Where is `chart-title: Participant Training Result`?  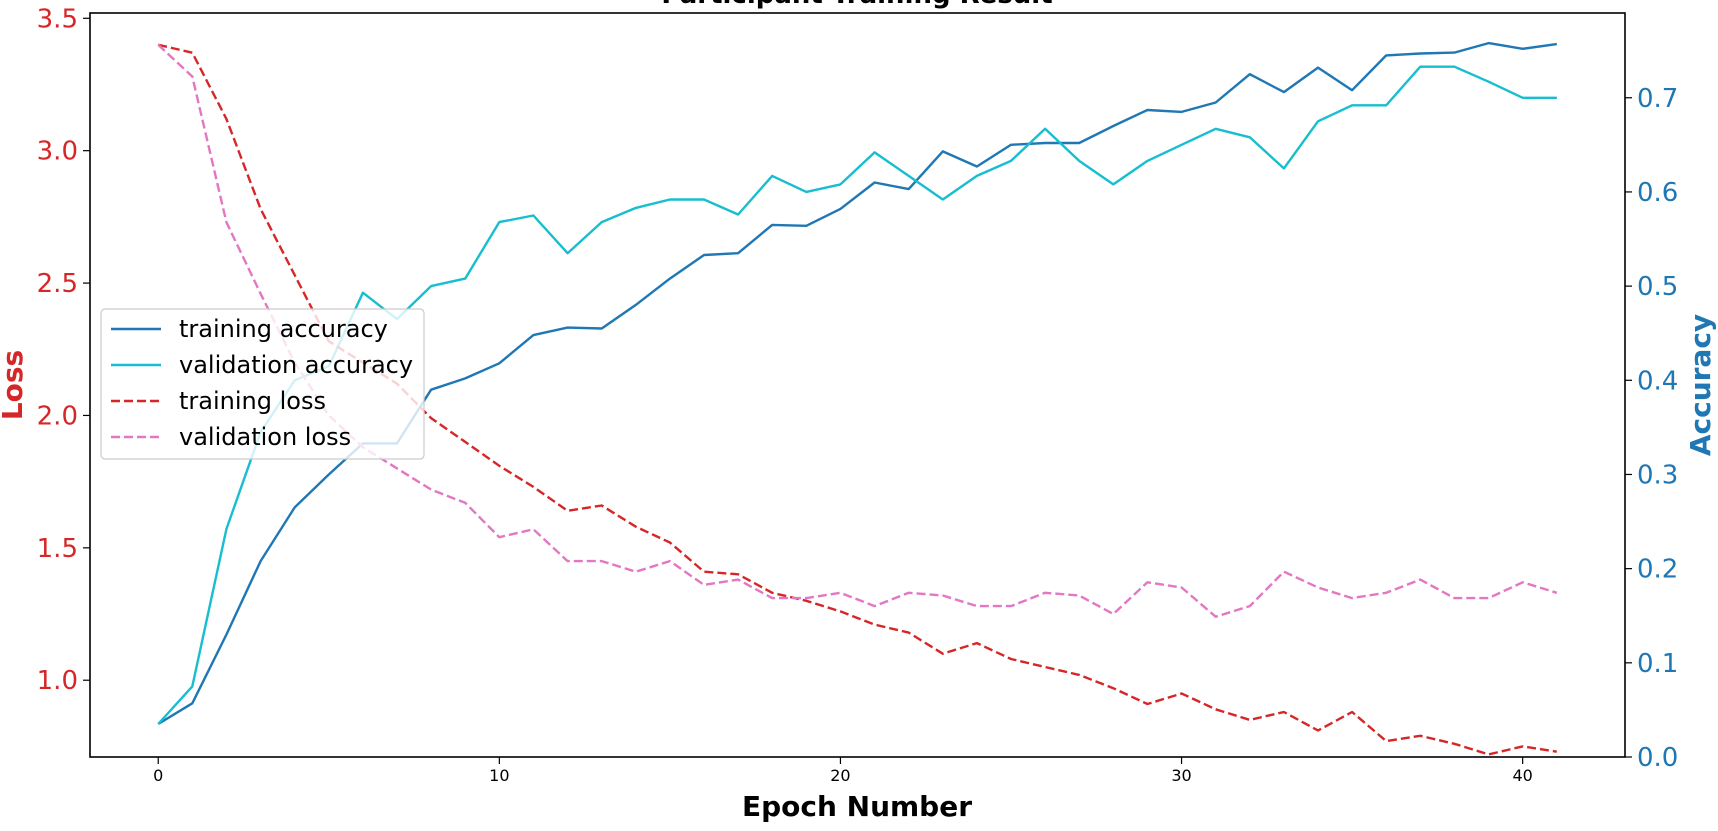 chart-title: Participant Training Result is located at coordinates (856, 5).